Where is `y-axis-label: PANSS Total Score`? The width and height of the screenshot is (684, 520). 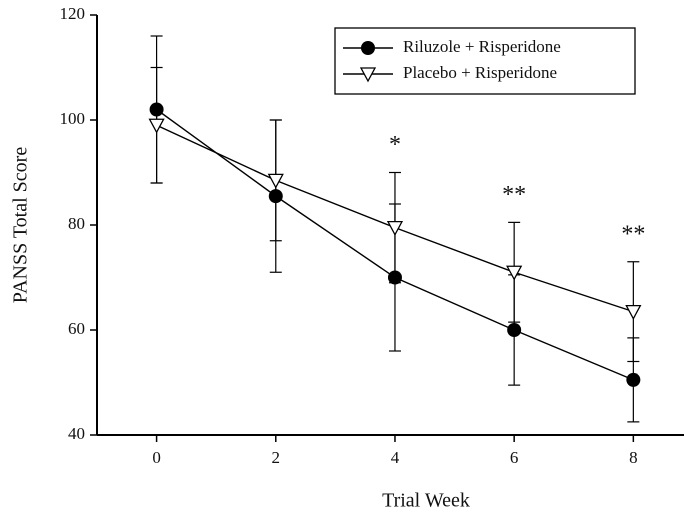
y-axis-label: PANSS Total Score is located at coordinates (21, 225).